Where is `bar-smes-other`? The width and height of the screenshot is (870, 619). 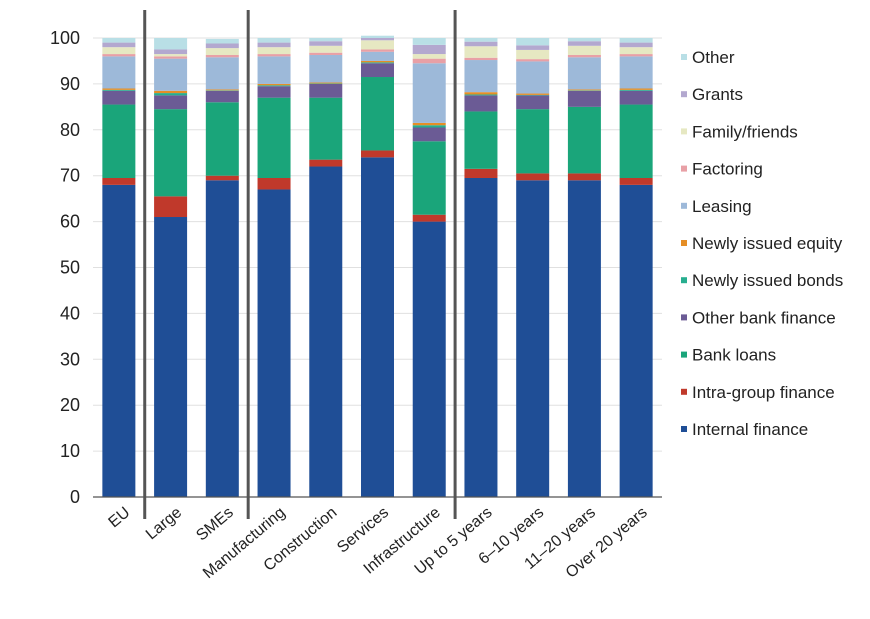
bar-smes-other is located at coordinates (222, 41).